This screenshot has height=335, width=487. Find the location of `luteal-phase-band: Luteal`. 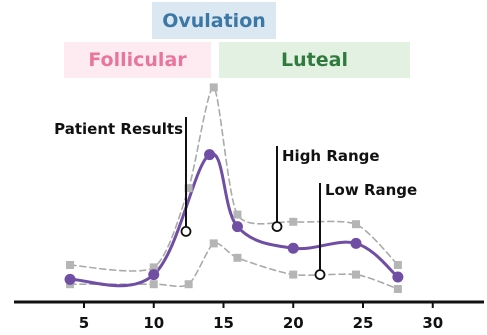

luteal-phase-band: Luteal is located at coordinates (314, 60).